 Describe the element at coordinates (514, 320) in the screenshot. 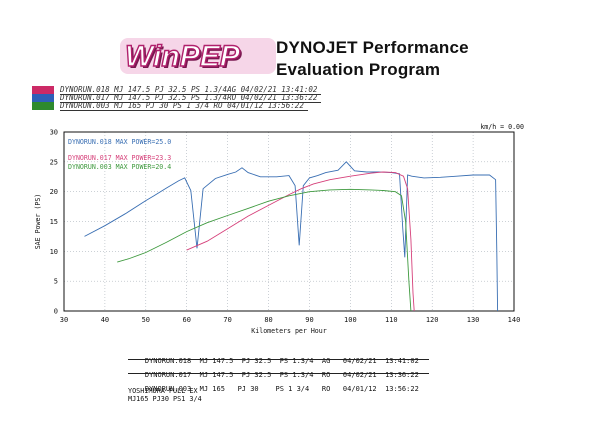

I see `x-tick-label: 140` at that location.